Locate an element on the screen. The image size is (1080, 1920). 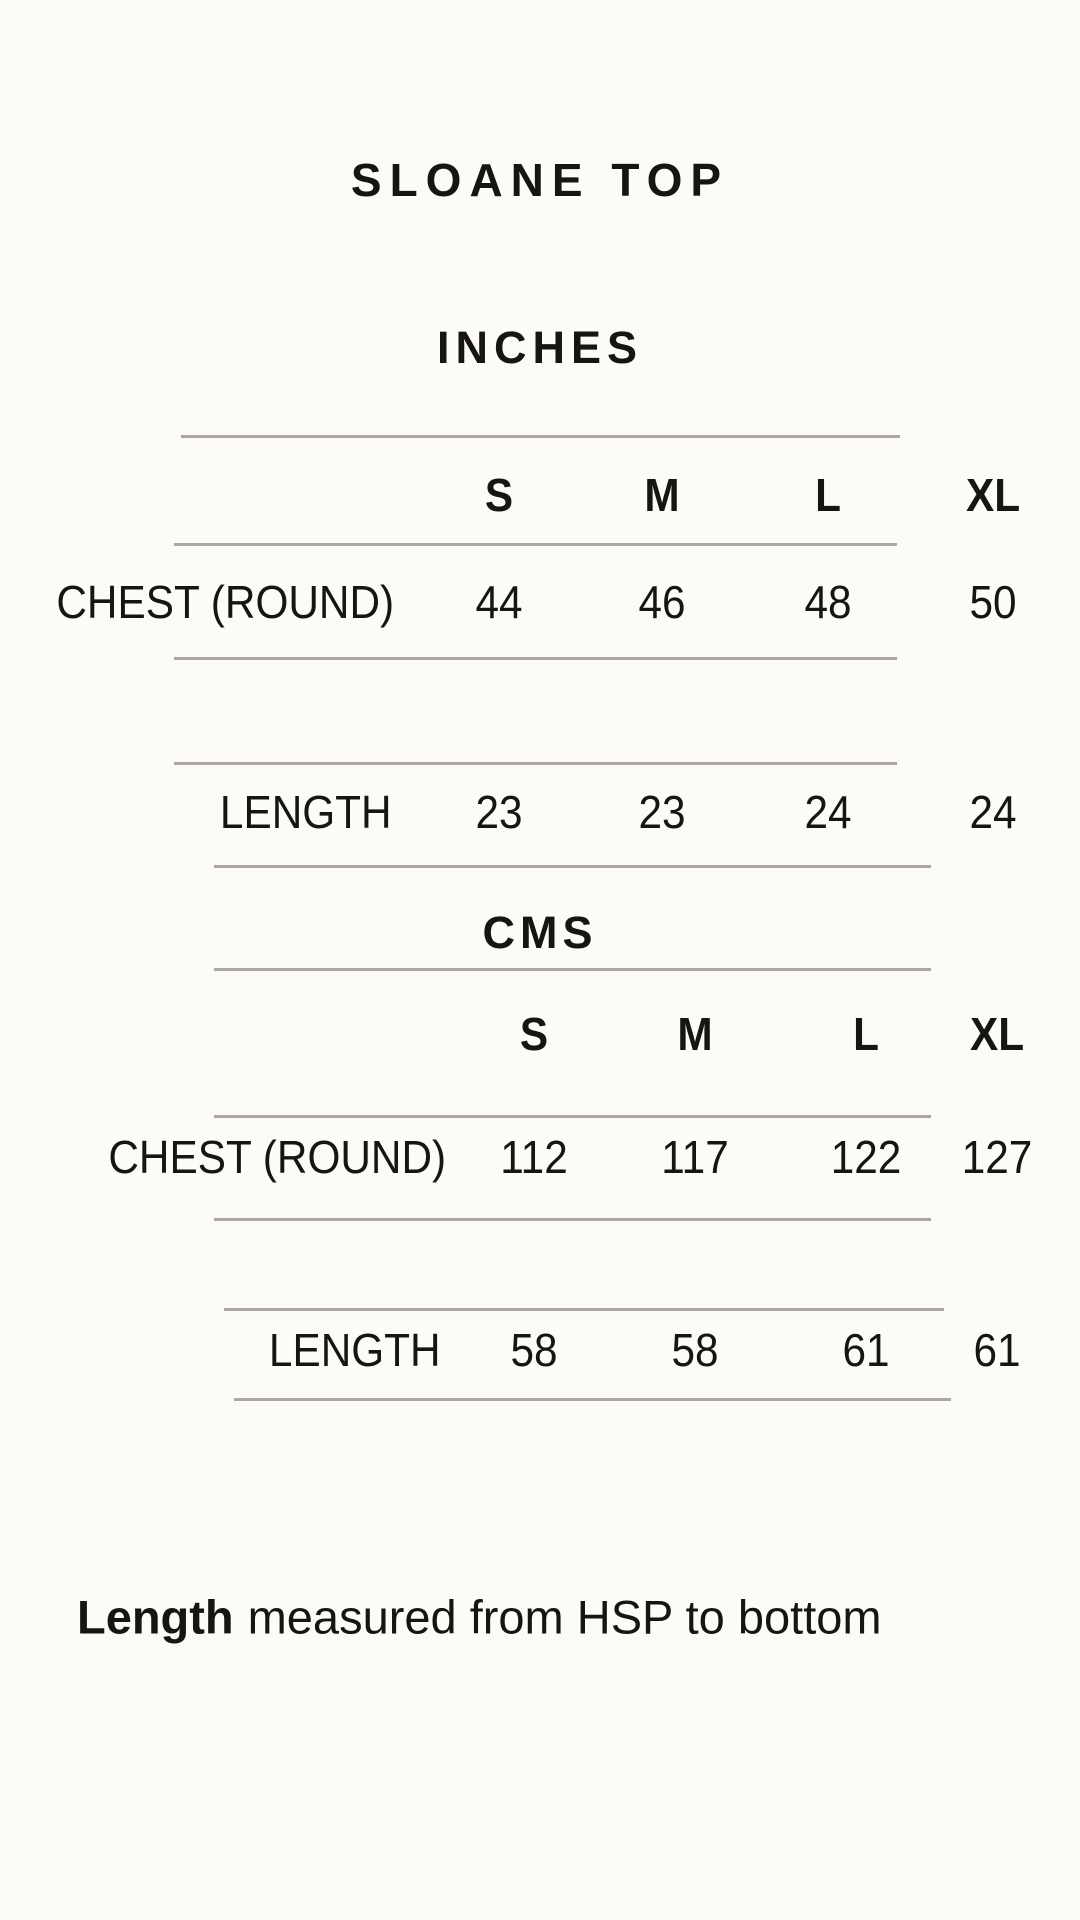
cms-chest-m: 117 is located at coordinates (695, 1157).